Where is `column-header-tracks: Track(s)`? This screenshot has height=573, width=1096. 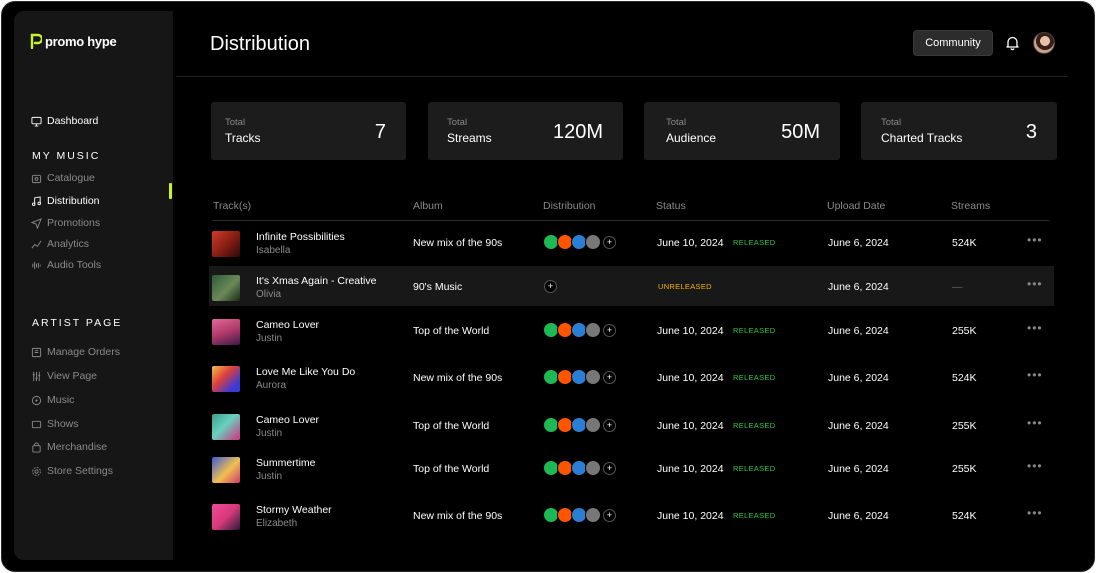
column-header-tracks: Track(s) is located at coordinates (232, 206).